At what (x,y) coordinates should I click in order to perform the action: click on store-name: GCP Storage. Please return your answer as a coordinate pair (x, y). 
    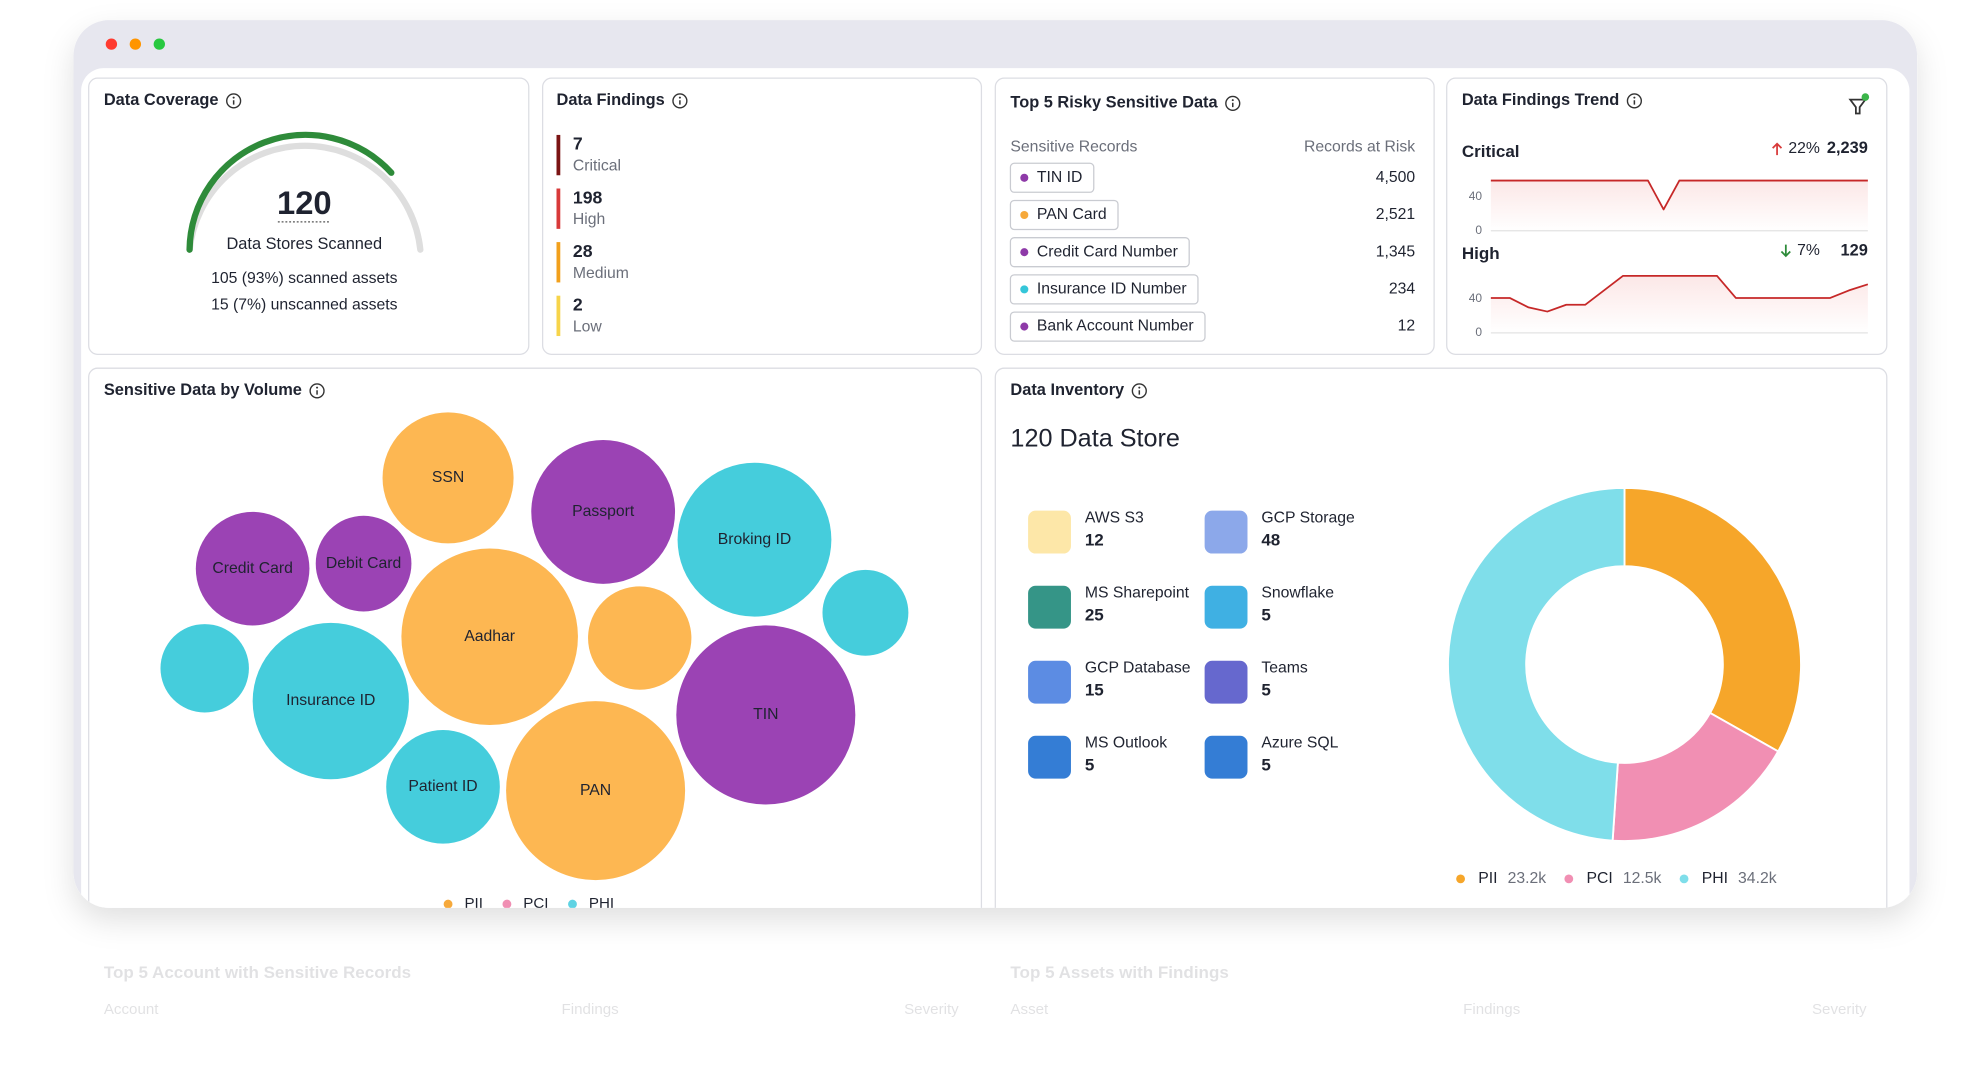
    Looking at the image, I should click on (1308, 517).